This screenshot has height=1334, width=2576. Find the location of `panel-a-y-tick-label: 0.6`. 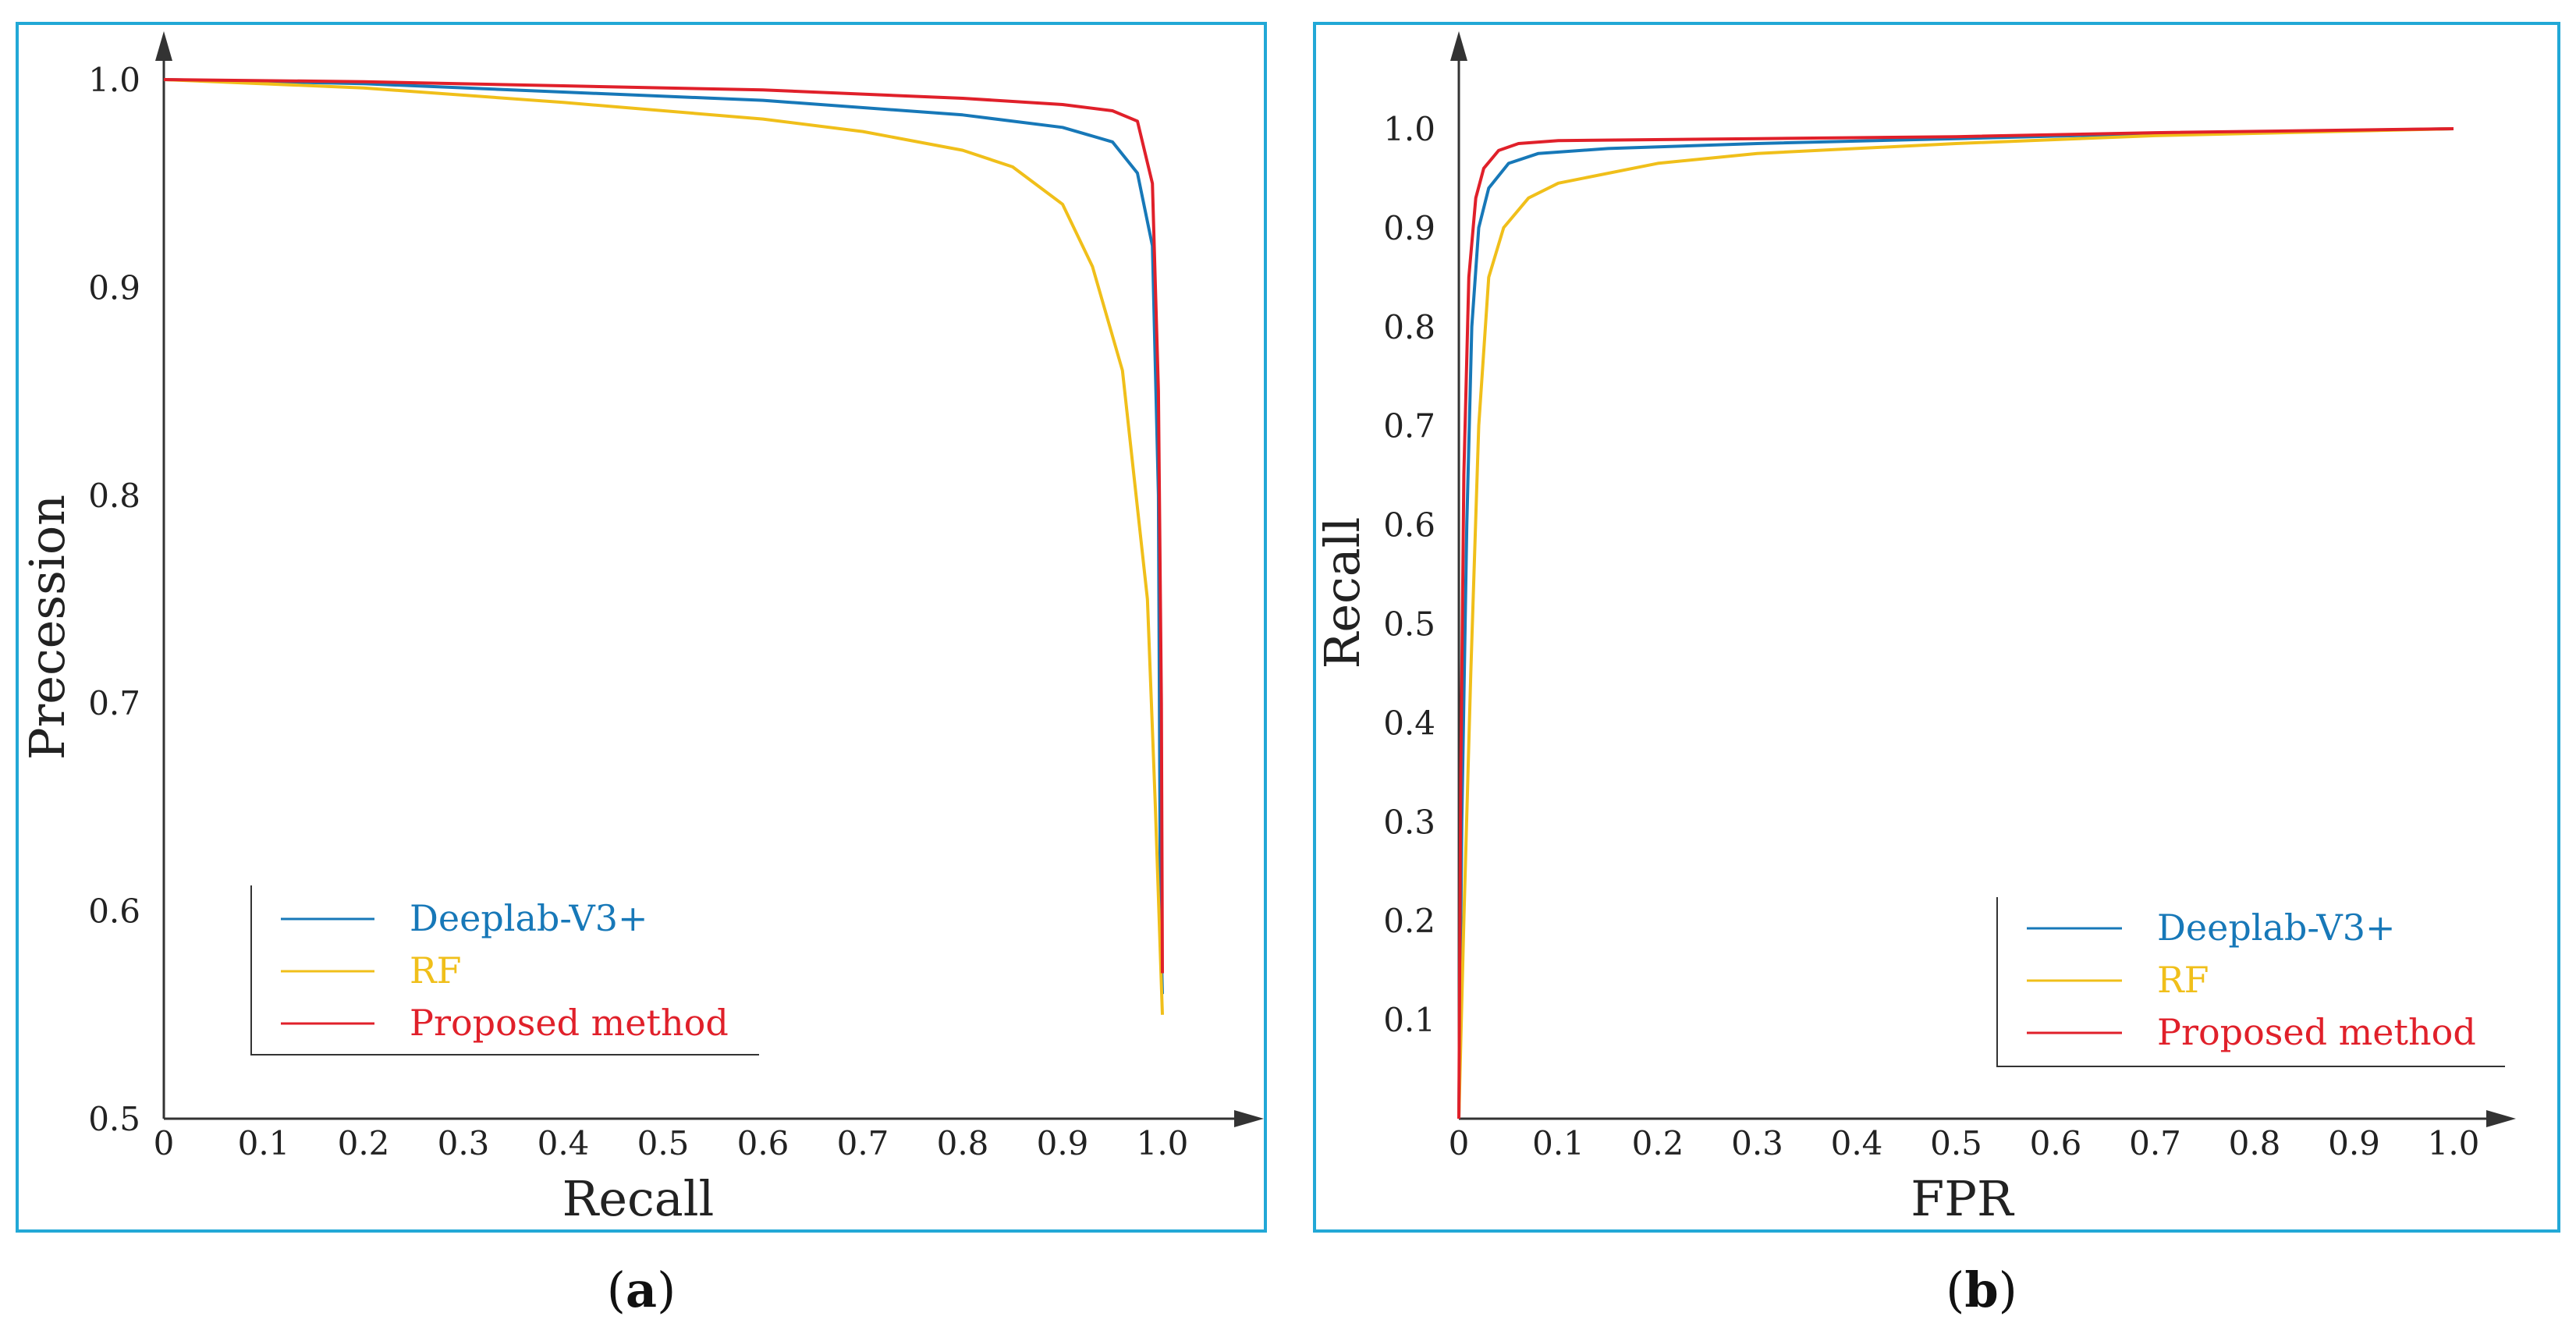

panel-a-y-tick-label: 0.6 is located at coordinates (114, 911).